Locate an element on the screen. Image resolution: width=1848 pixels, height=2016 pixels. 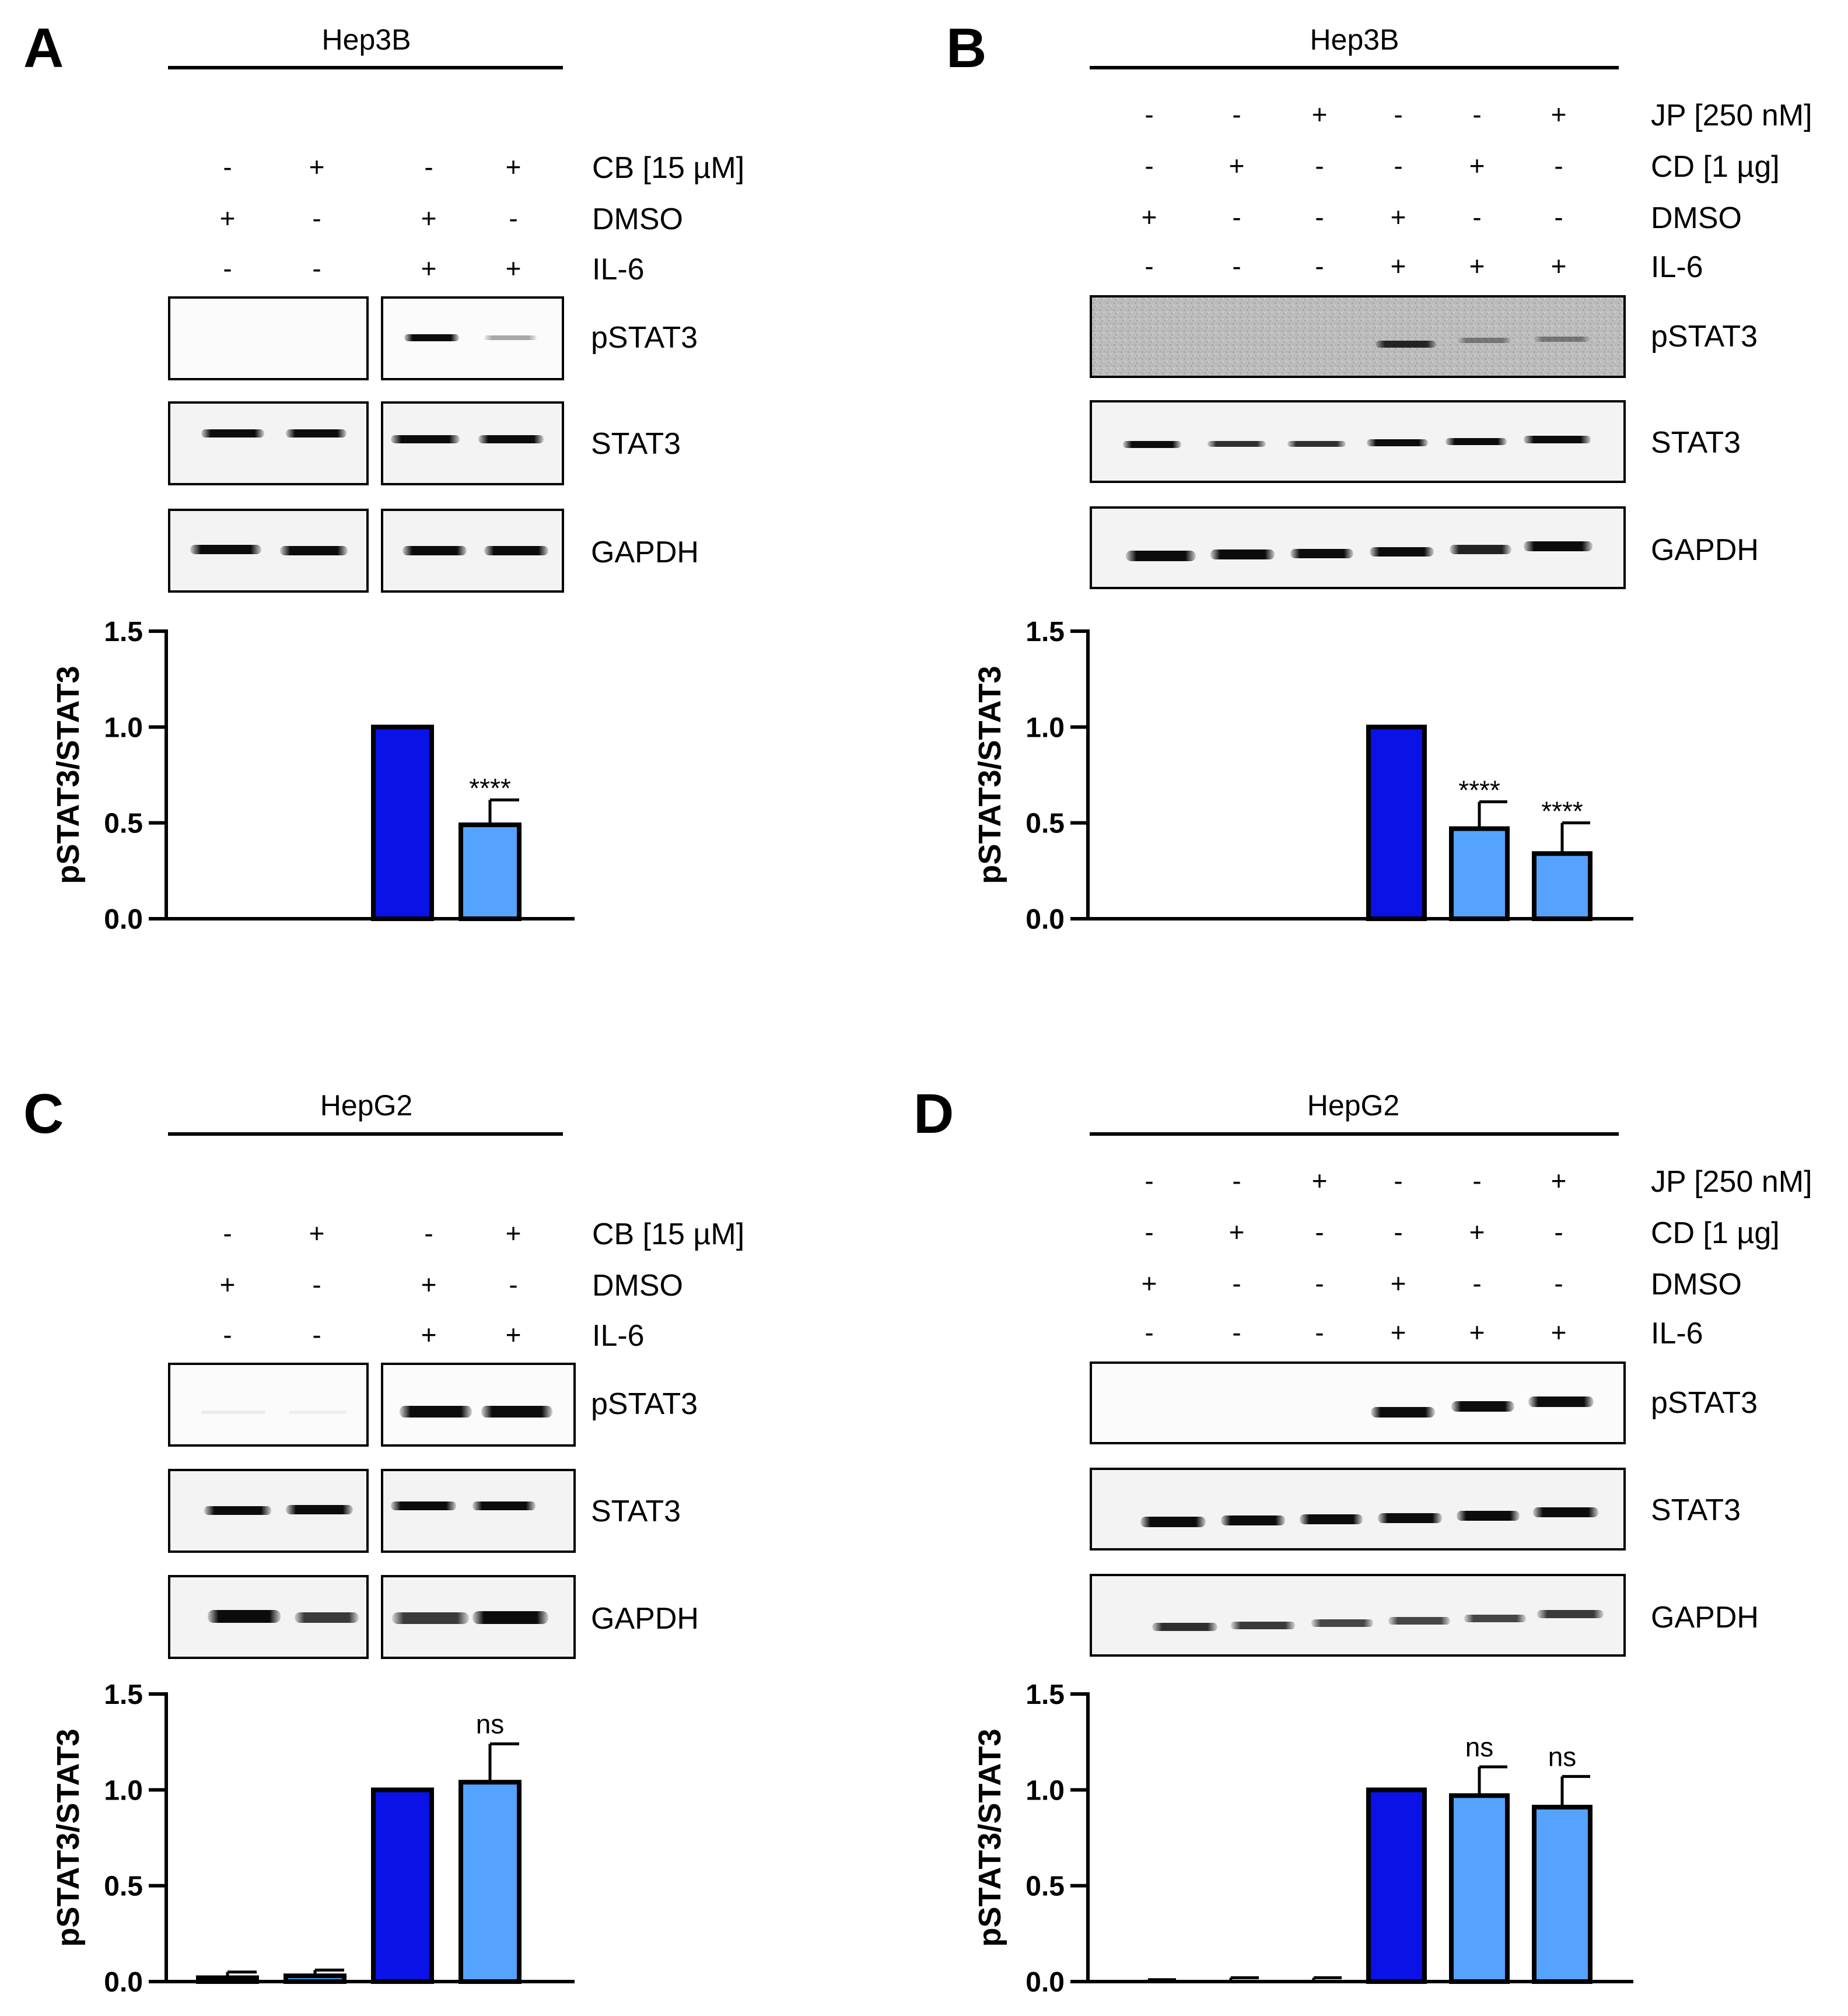
panel-a-cell-line: Hep3B is located at coordinates (366, 39).